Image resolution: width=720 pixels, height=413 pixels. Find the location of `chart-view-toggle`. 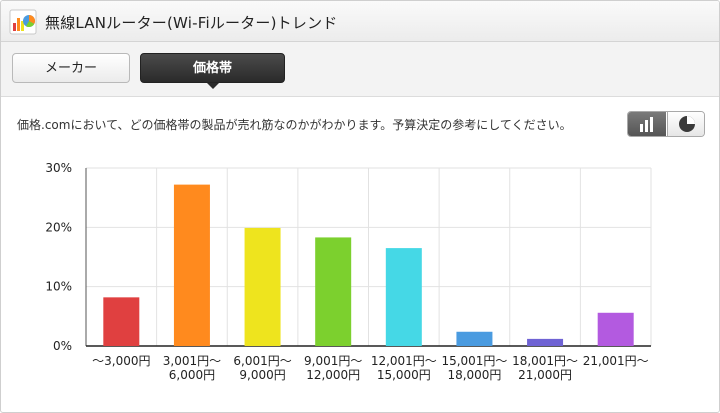

chart-view-toggle is located at coordinates (666, 124).